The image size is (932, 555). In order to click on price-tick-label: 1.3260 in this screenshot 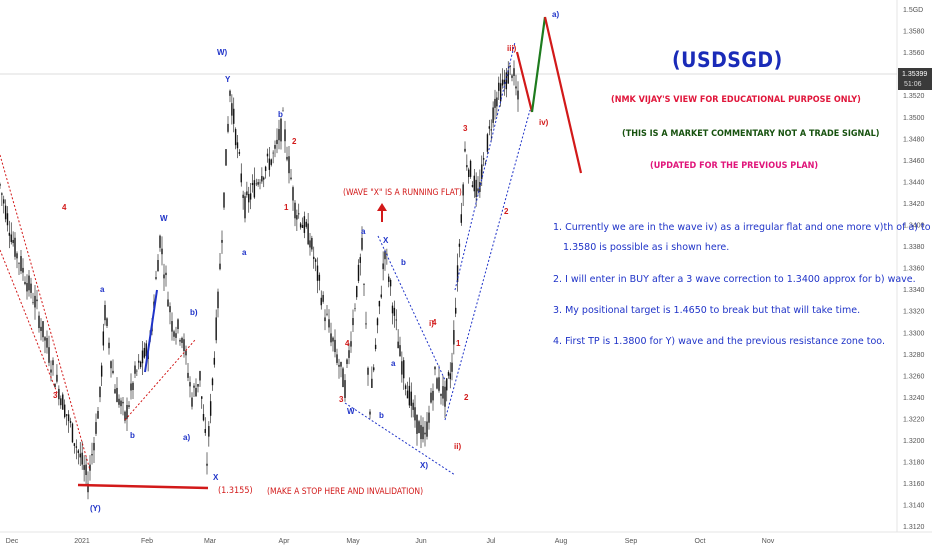, I will do `click(914, 376)`.